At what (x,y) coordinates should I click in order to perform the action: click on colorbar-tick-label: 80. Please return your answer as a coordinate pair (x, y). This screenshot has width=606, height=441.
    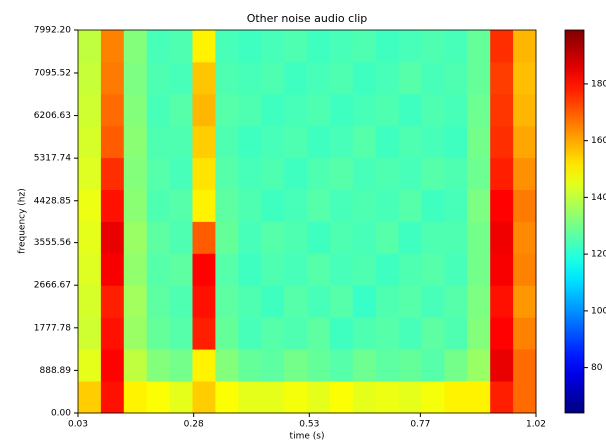
    Looking at the image, I should click on (597, 368).